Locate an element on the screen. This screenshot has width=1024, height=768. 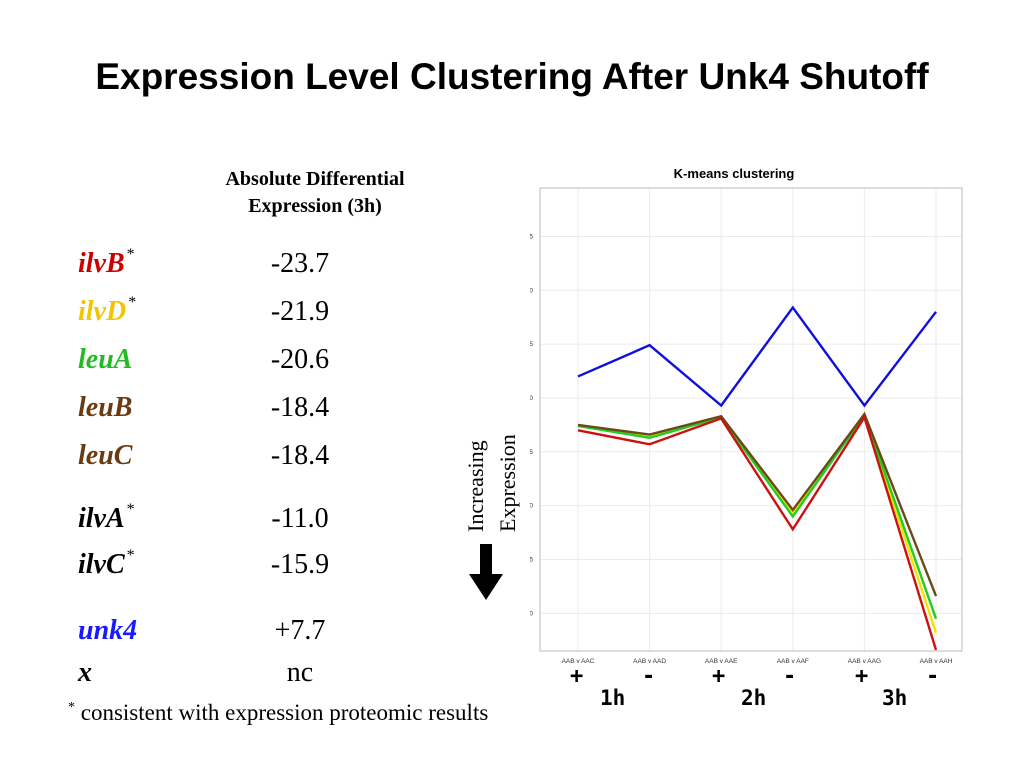
gene-label: ilvD is located at coordinates (102, 311).